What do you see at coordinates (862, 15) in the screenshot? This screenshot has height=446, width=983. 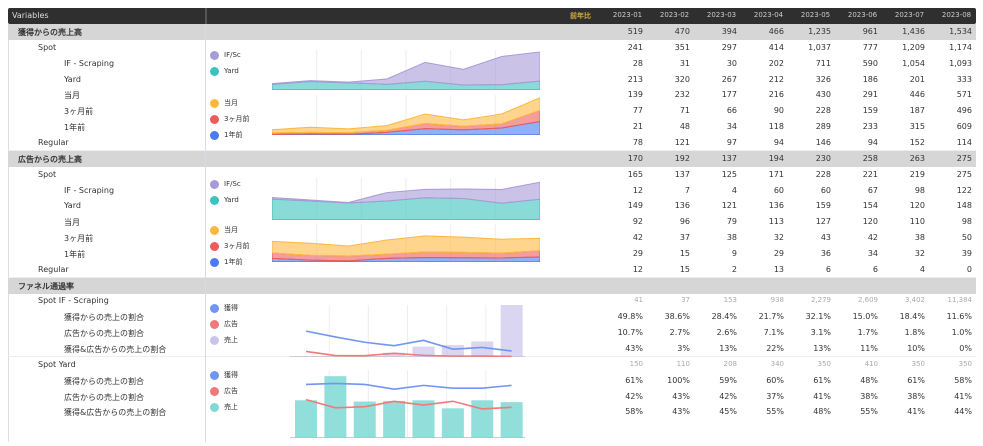 I see `column-header: 2023-06` at bounding box center [862, 15].